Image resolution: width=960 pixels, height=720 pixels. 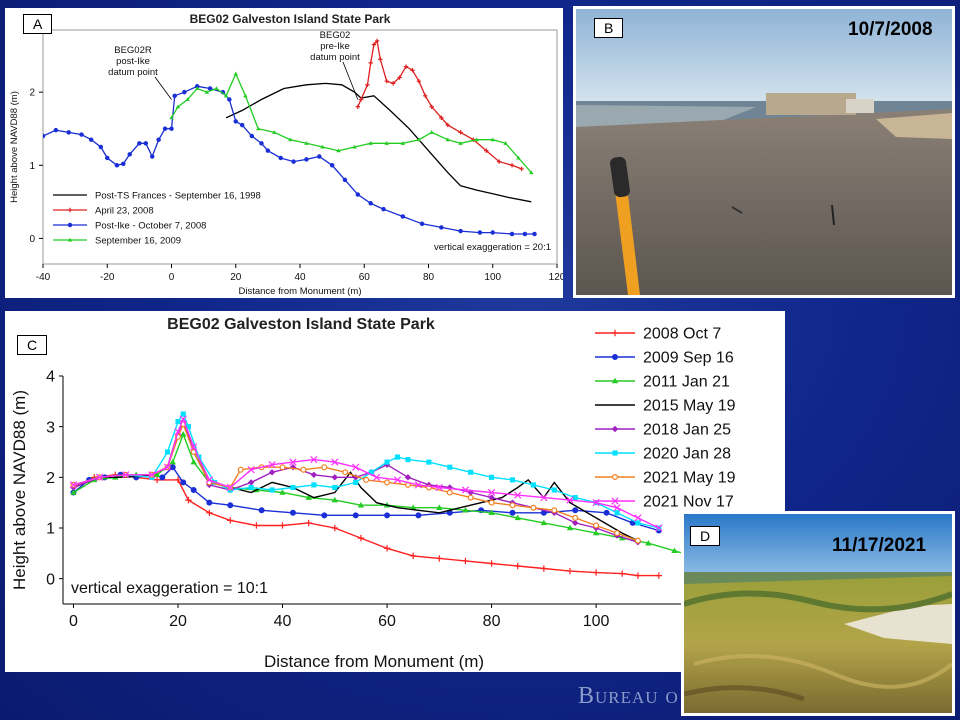 What do you see at coordinates (14, 147) in the screenshot?
I see `y-axis-label: Height above NAVD88 (m)` at bounding box center [14, 147].